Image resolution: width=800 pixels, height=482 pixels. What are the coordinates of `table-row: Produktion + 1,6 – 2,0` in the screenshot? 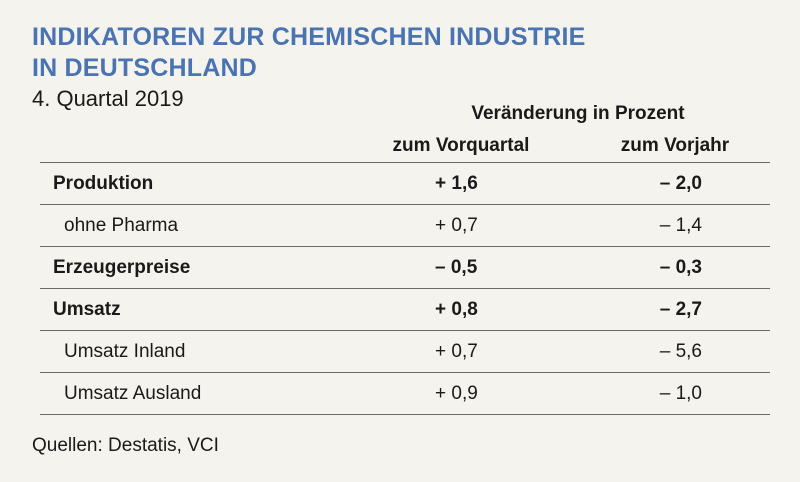 It's located at (405, 183).